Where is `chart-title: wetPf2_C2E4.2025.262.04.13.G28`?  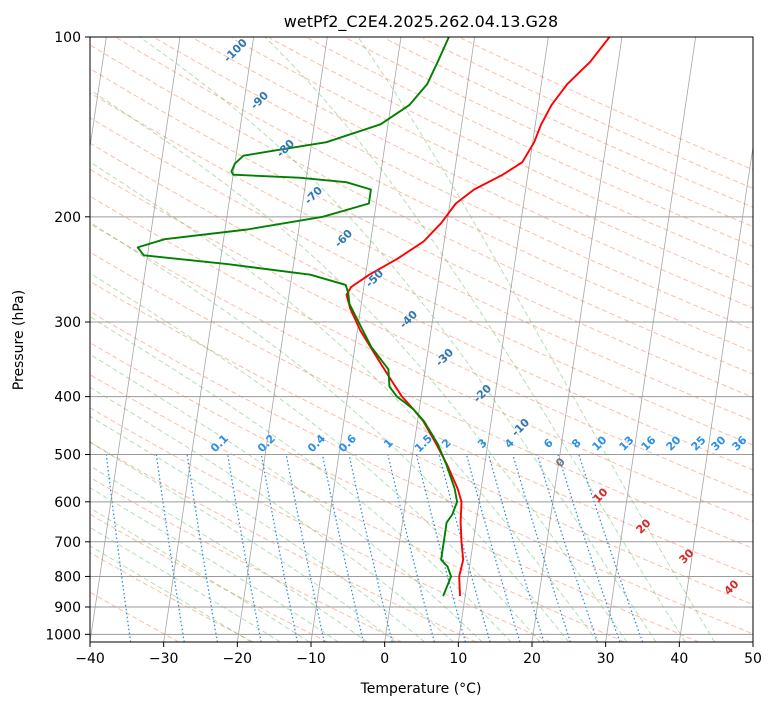
chart-title: wetPf2_C2E4.2025.262.04.13.G28 is located at coordinates (421, 22).